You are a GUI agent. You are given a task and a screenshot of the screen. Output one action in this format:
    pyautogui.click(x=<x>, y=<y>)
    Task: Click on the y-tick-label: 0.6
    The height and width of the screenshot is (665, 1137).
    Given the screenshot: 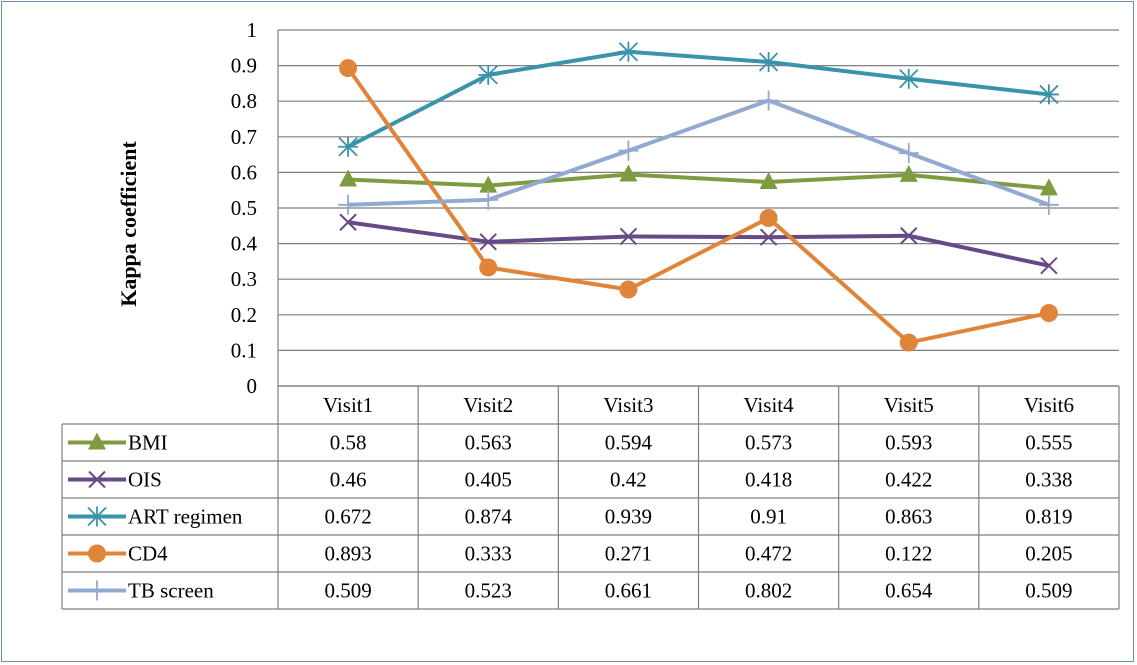 What is the action you would take?
    pyautogui.click(x=244, y=172)
    